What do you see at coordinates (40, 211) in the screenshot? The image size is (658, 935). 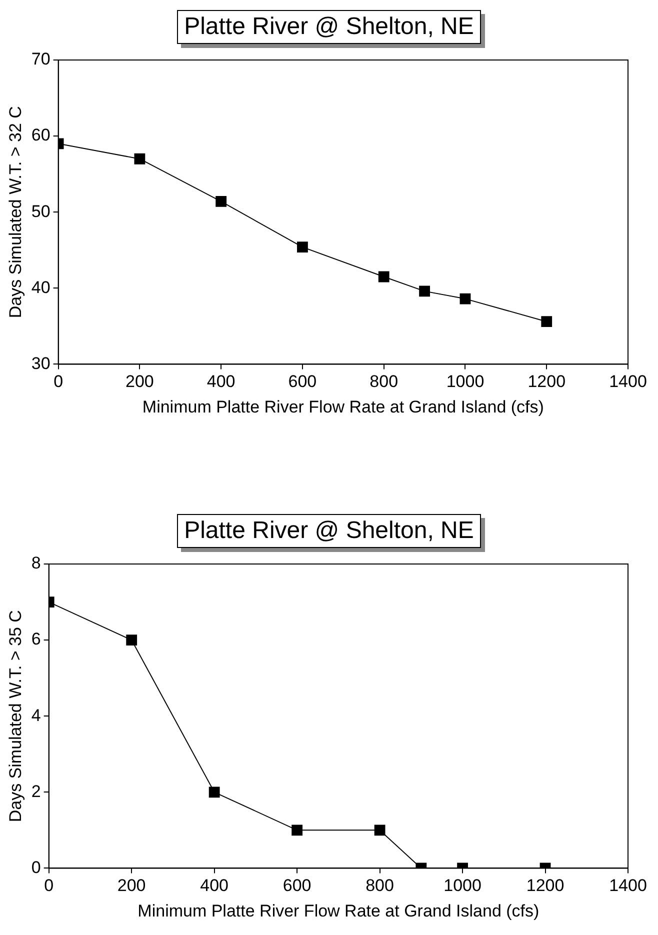 I see `y-tick-label: 50` at bounding box center [40, 211].